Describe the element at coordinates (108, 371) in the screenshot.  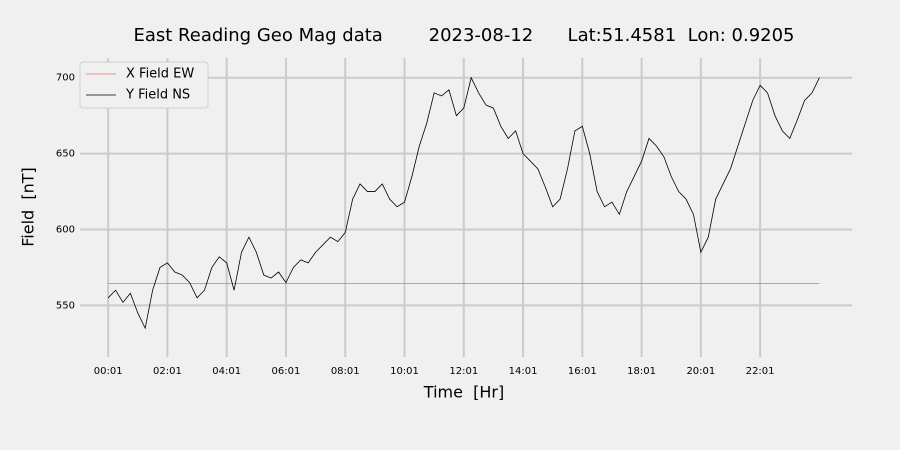
I see `x-tick-label: 00:01` at that location.